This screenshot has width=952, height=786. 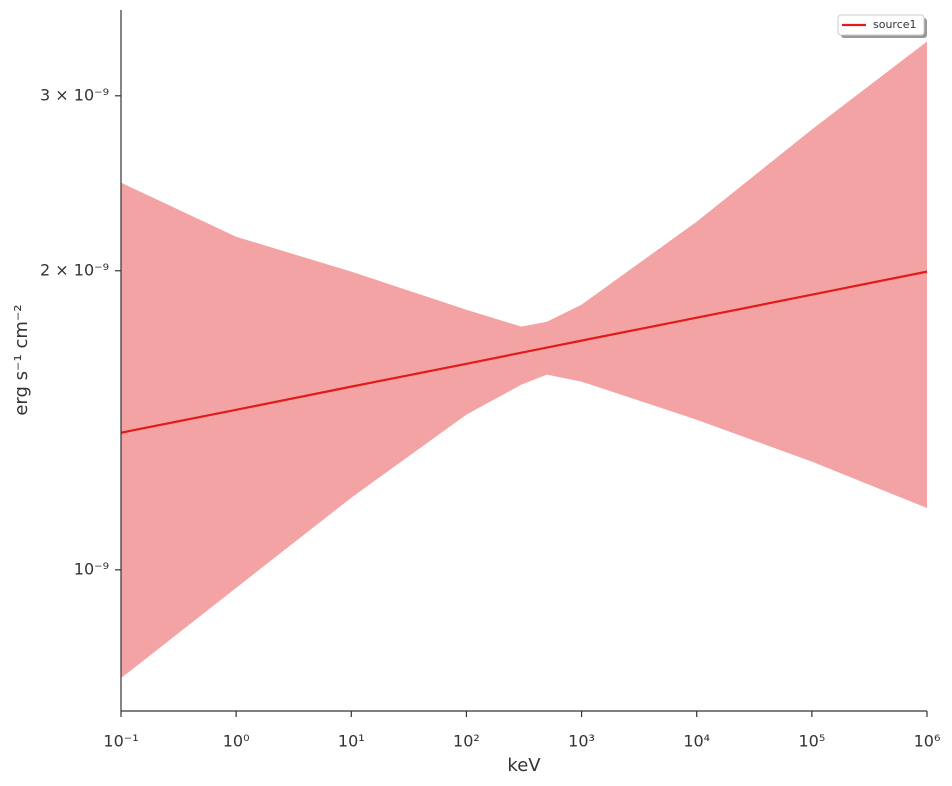 What do you see at coordinates (466, 741) in the screenshot?
I see `x-tick-label: 10²` at bounding box center [466, 741].